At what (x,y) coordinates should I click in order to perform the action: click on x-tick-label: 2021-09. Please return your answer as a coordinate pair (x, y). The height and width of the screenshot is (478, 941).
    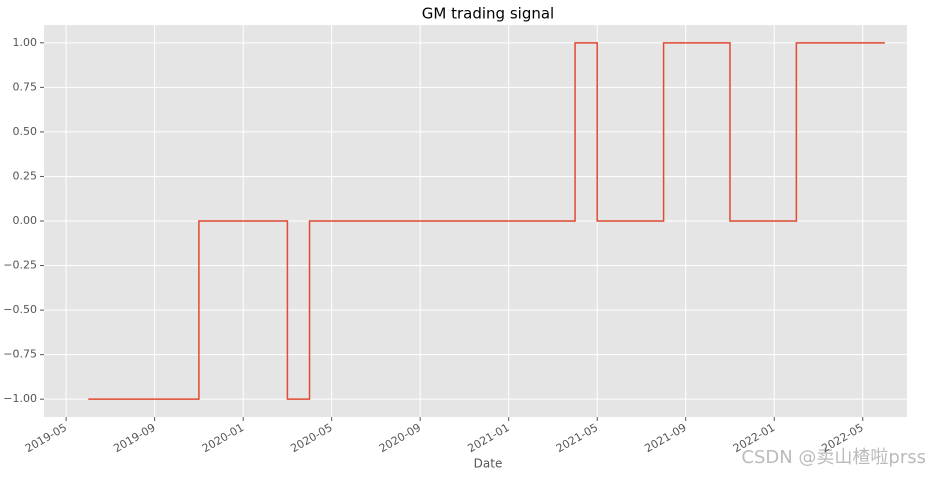
    Looking at the image, I should click on (665, 438).